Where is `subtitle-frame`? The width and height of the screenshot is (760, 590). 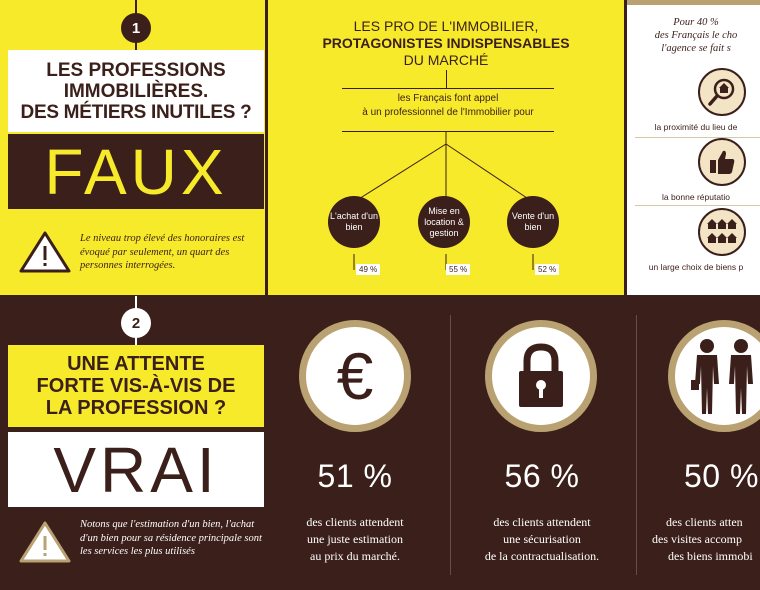
subtitle-frame is located at coordinates (448, 110).